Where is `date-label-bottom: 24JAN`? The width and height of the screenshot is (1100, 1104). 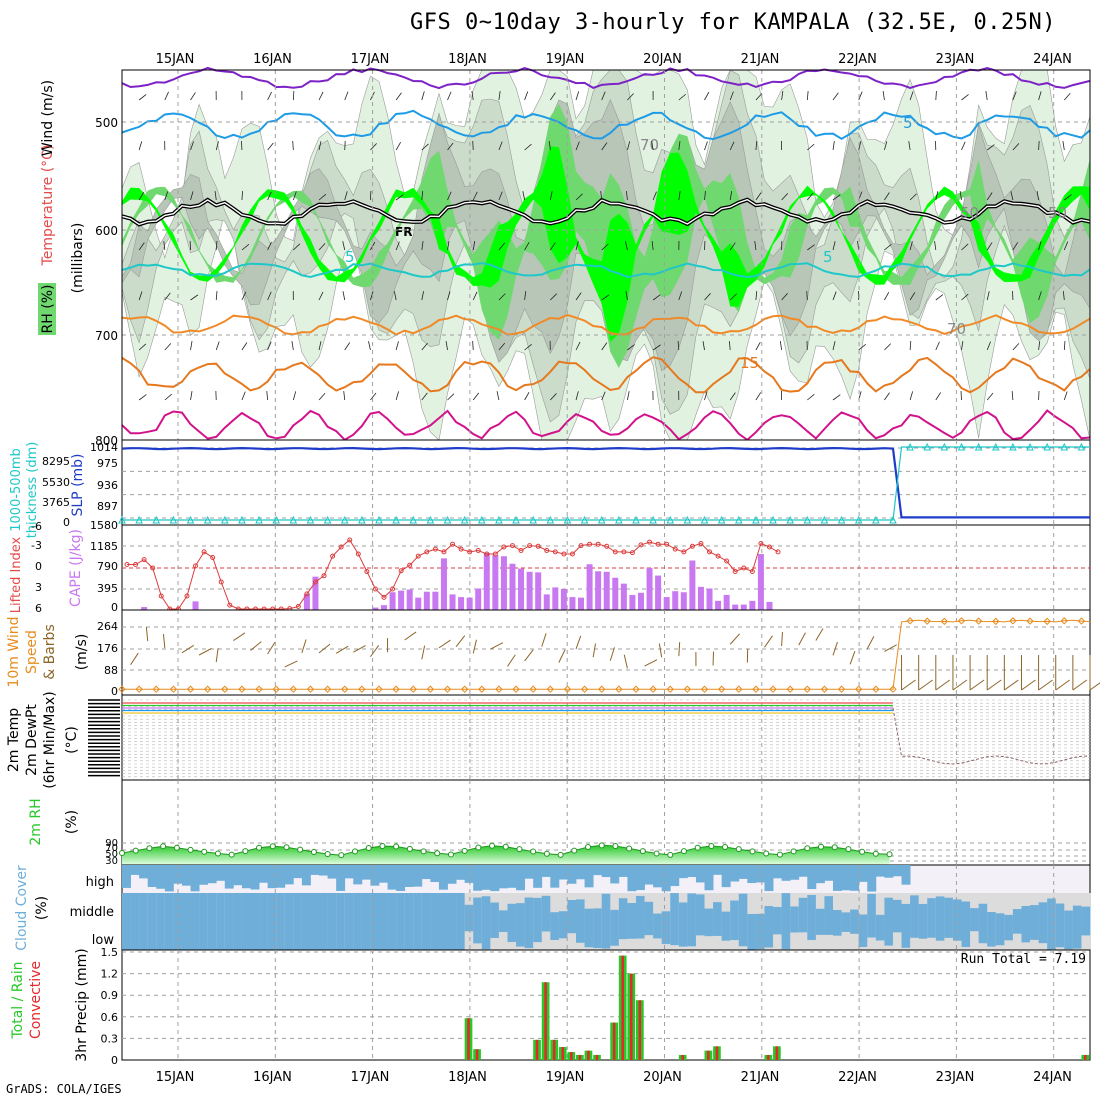
date-label-bottom: 24JAN is located at coordinates (1052, 1077).